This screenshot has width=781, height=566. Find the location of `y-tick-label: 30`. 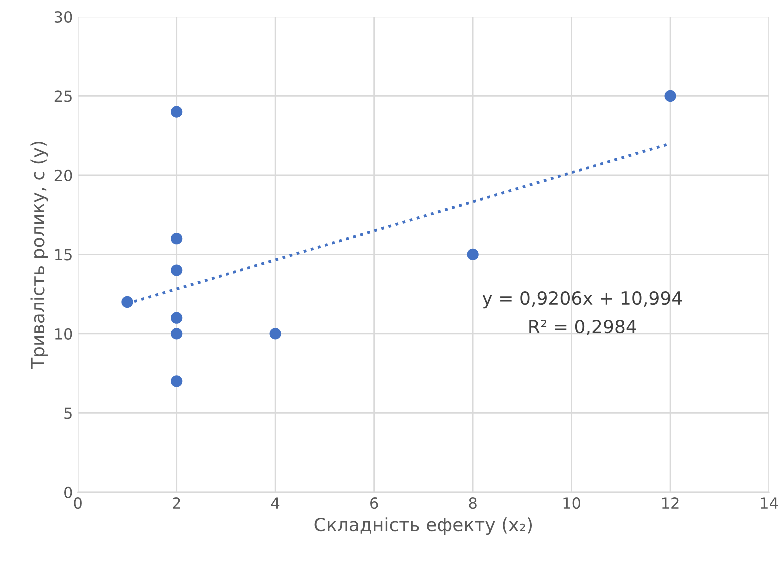

y-tick-label: 30 is located at coordinates (63, 17).